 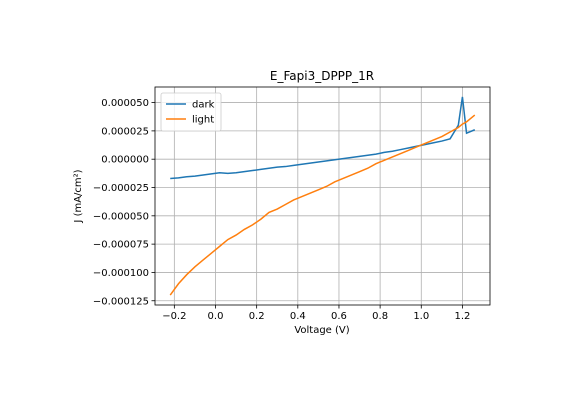 I want to click on y-tick-label: 0.000000, so click(x=125, y=160).